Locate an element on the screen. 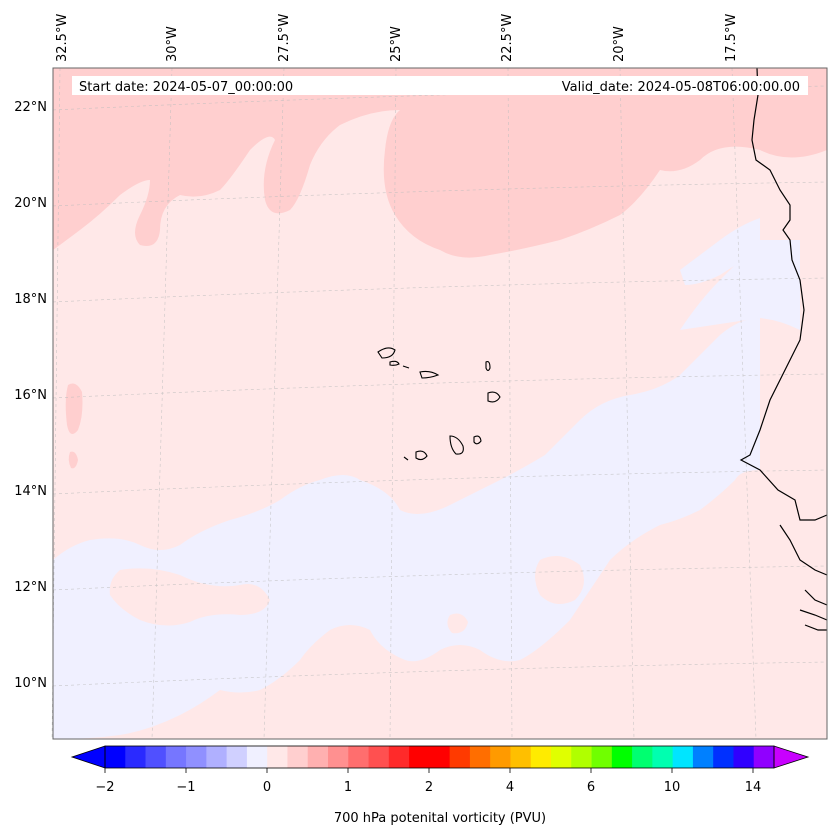 This screenshot has width=837, height=836. colorbar-tick-label: −2 is located at coordinates (104, 787).